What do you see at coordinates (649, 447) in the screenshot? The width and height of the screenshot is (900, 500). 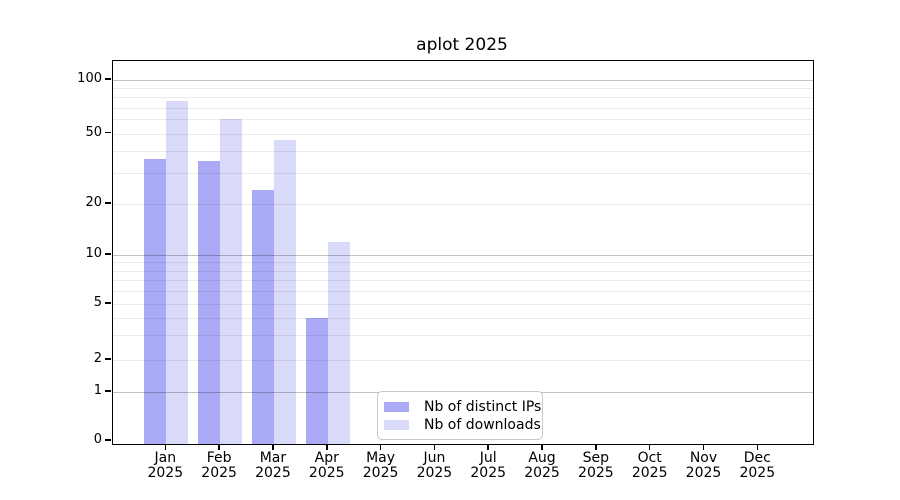 I see `x-tick-oct` at bounding box center [649, 447].